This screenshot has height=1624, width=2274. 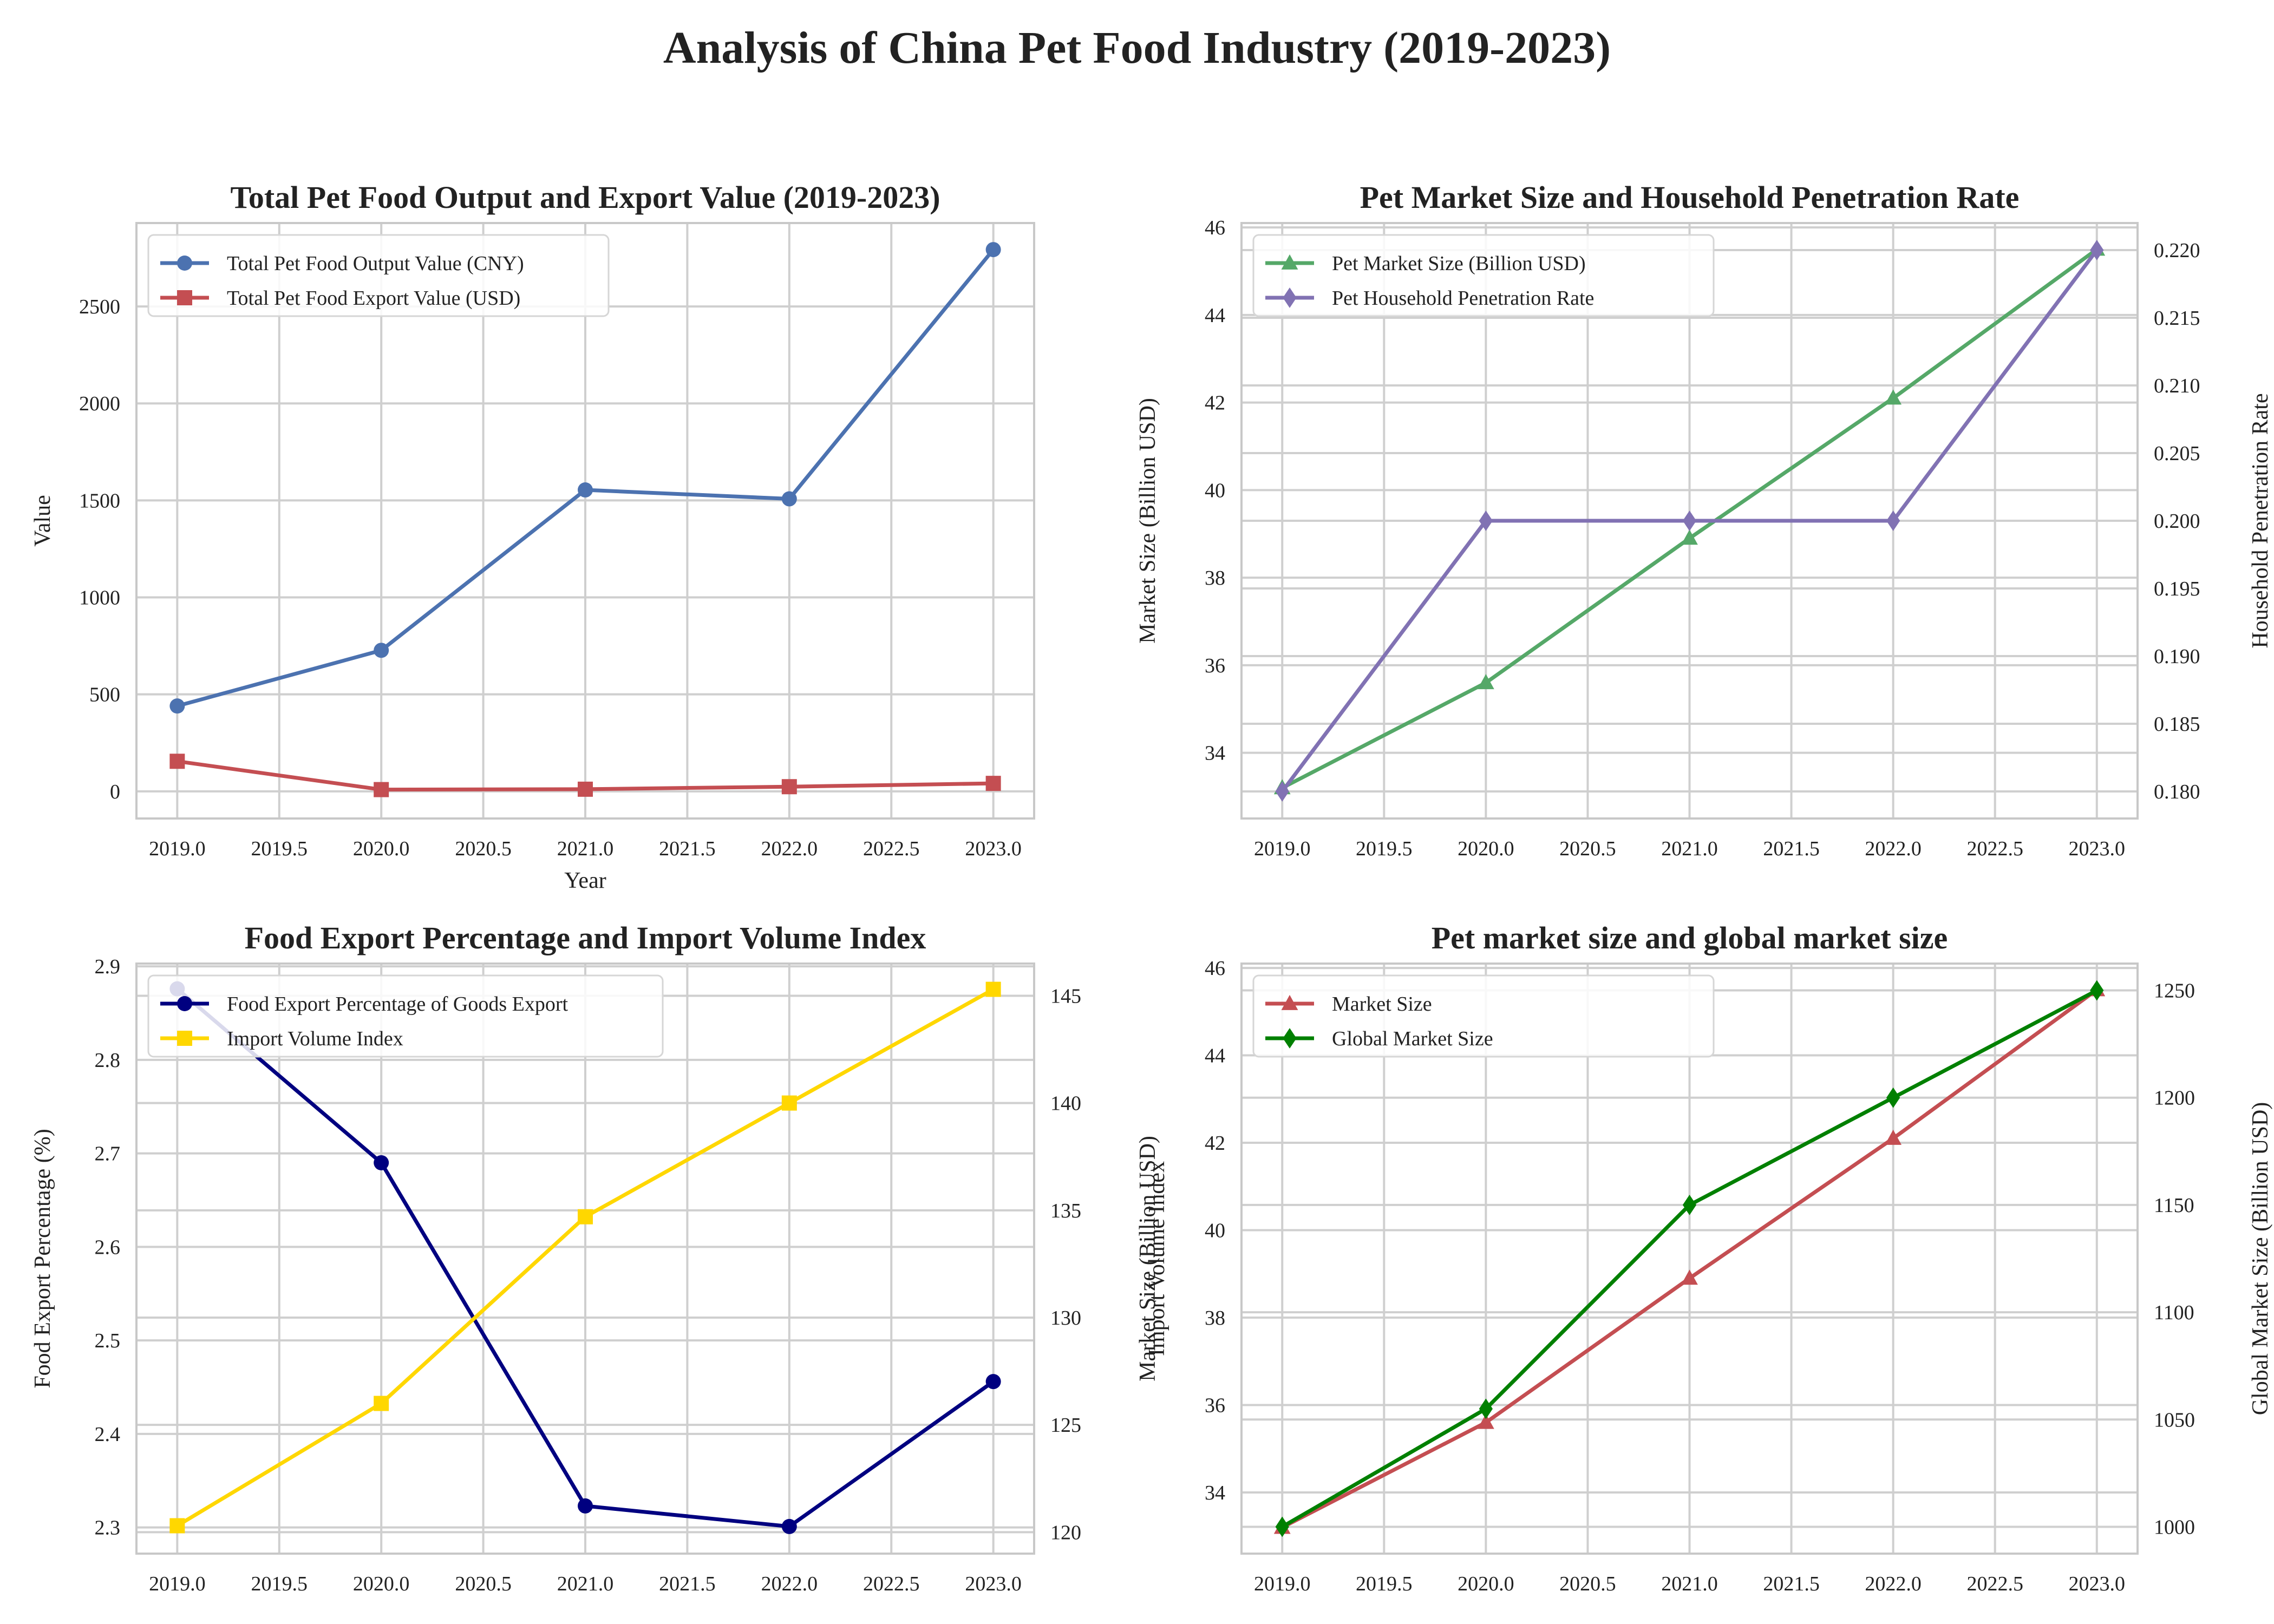 What do you see at coordinates (1382, 1004) in the screenshot?
I see `legend-label: Market Size` at bounding box center [1382, 1004].